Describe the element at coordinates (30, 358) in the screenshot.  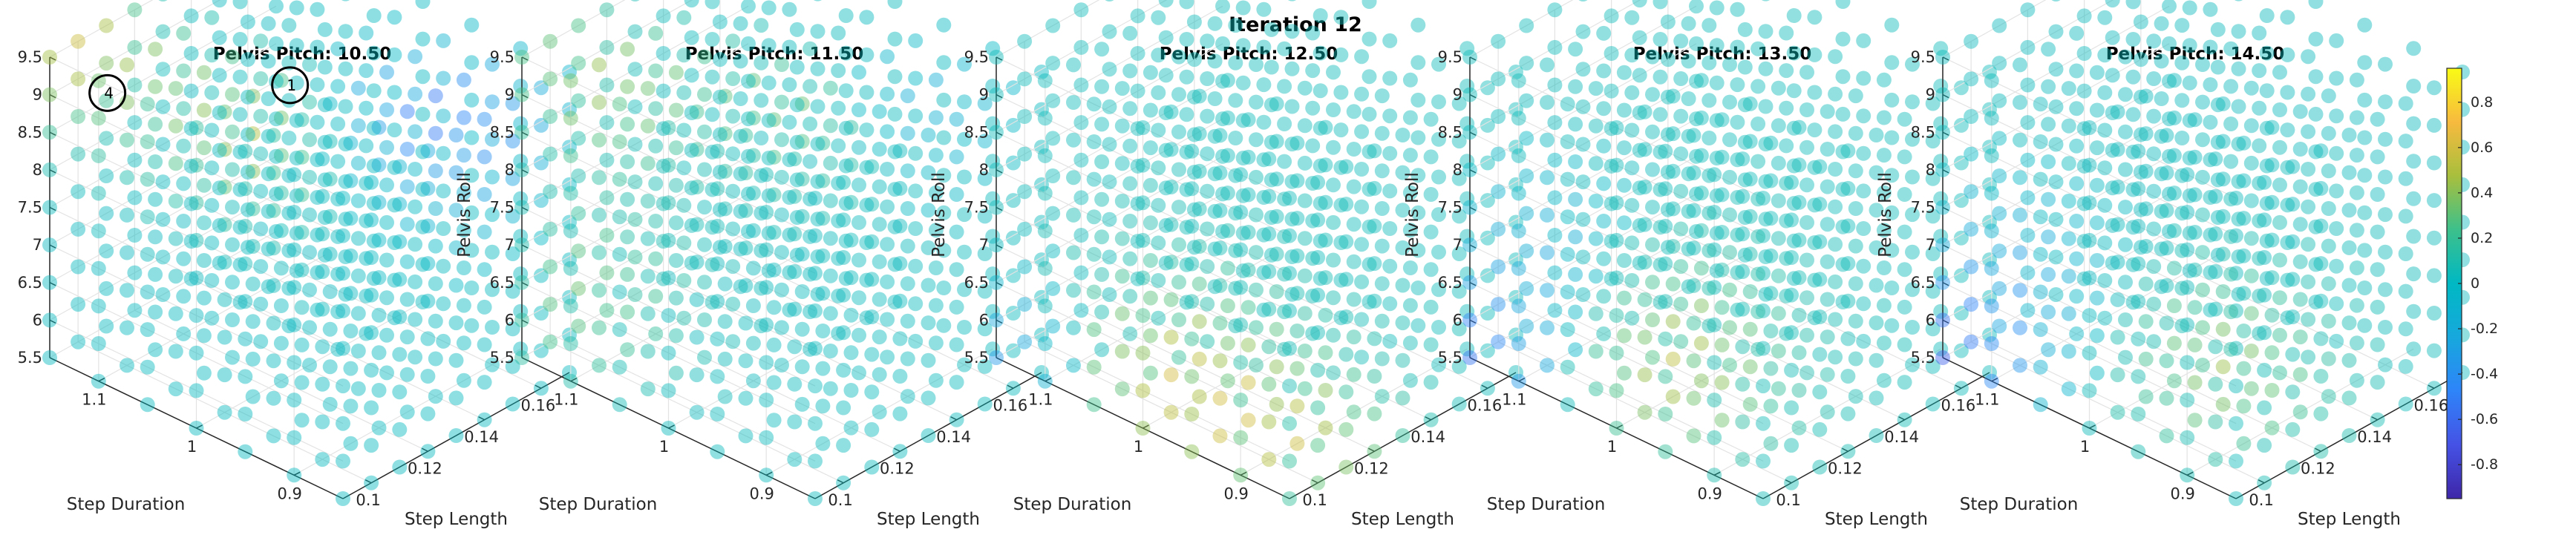
I see `z-tick-label: 5.5` at that location.